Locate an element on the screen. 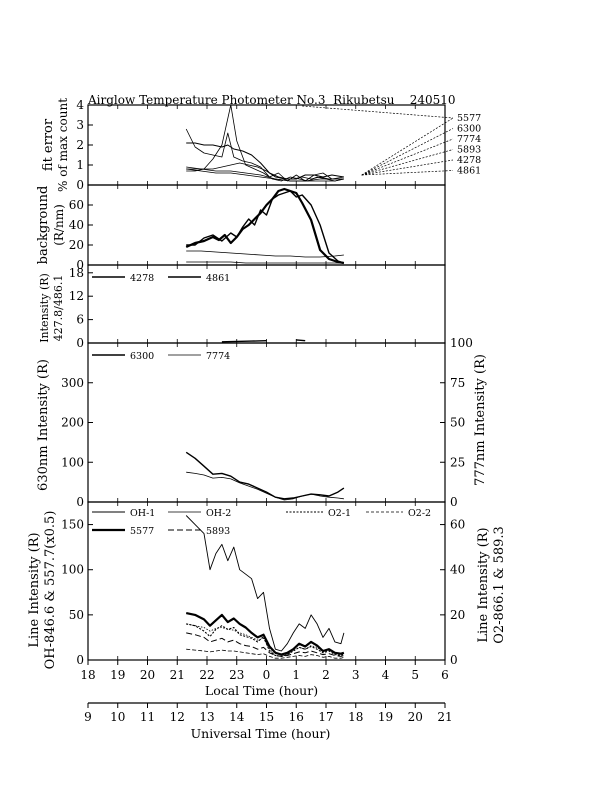 This screenshot has height=792, width=612. ut-tick-label: 10 is located at coordinates (117, 717).